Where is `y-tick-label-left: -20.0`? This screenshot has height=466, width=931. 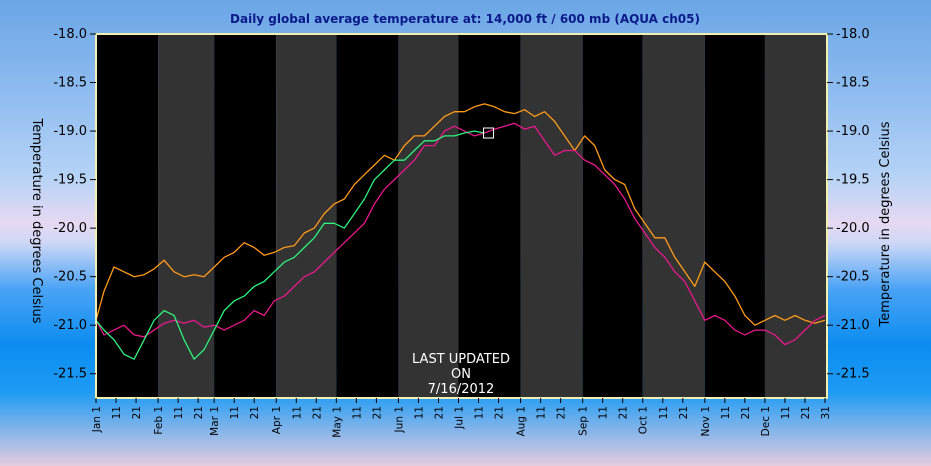
y-tick-label-left: -20.0 is located at coordinates (70, 228).